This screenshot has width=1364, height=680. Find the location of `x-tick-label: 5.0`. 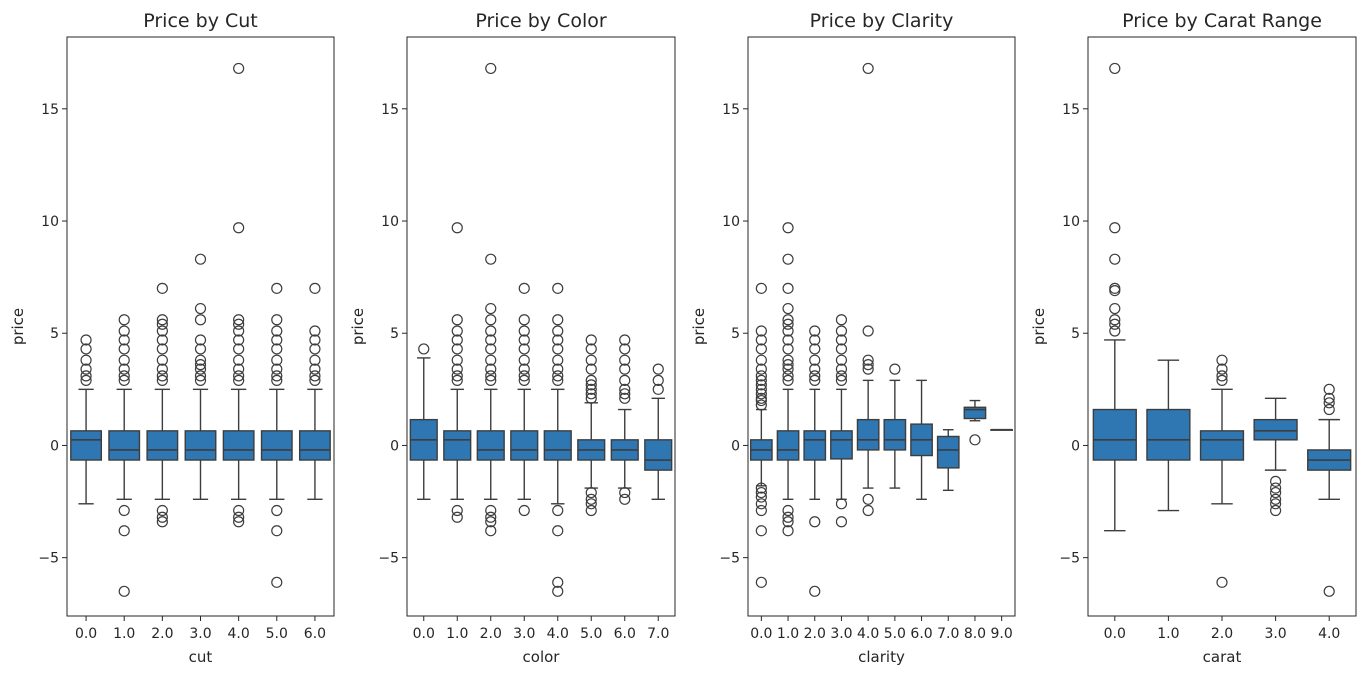

x-tick-label: 5.0 is located at coordinates (895, 634).